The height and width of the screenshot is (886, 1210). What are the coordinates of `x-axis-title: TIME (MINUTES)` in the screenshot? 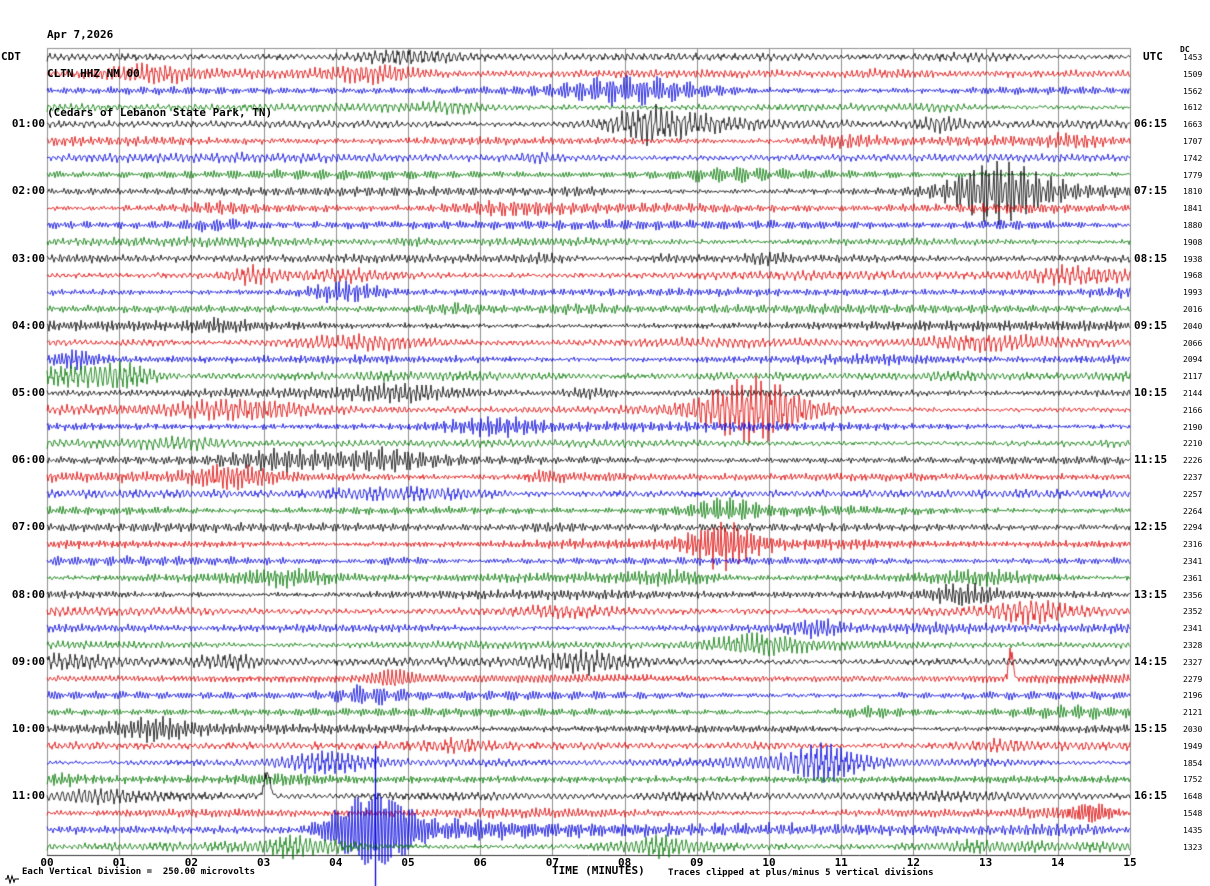 It's located at (598, 870).